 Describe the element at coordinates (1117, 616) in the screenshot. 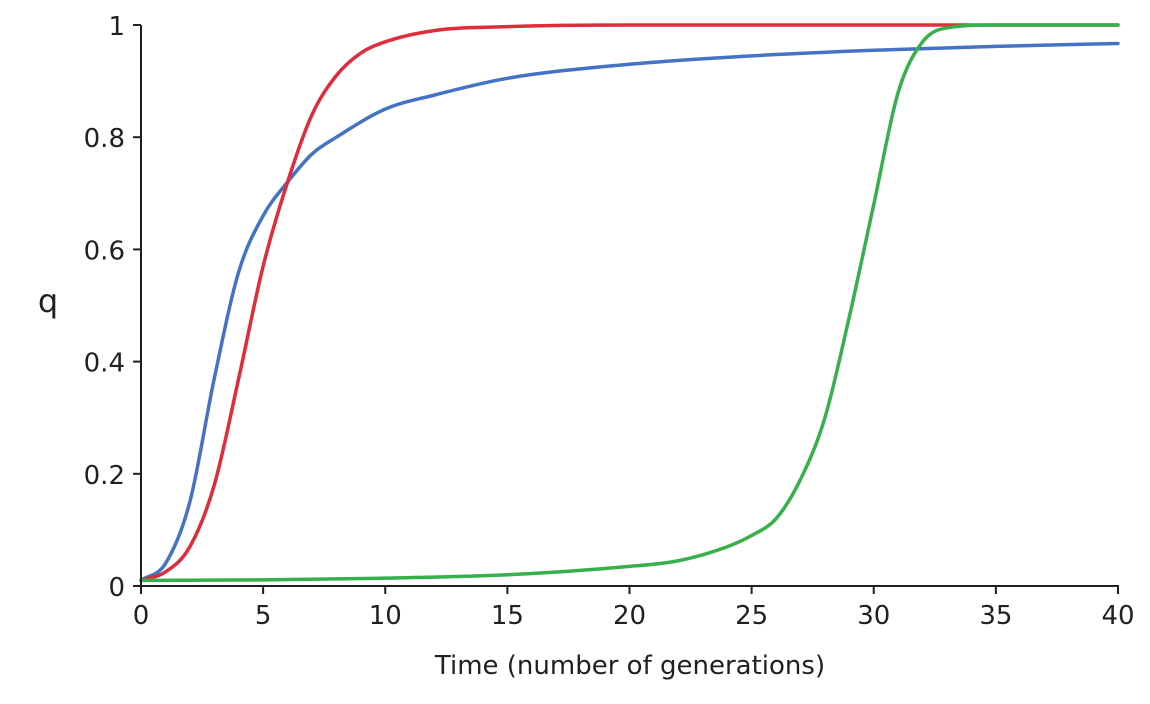

I see `x-tick-label: 40` at that location.